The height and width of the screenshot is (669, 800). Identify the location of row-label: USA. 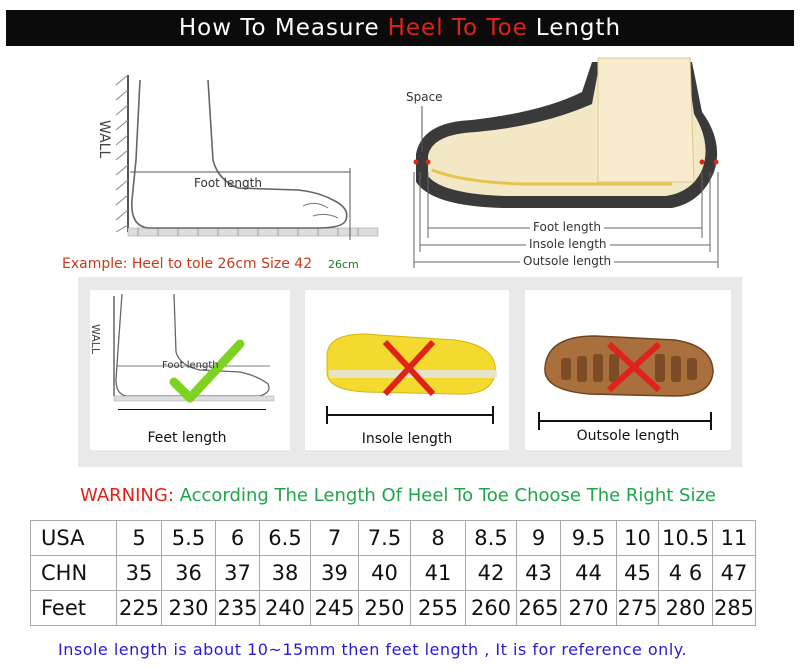
(73, 538).